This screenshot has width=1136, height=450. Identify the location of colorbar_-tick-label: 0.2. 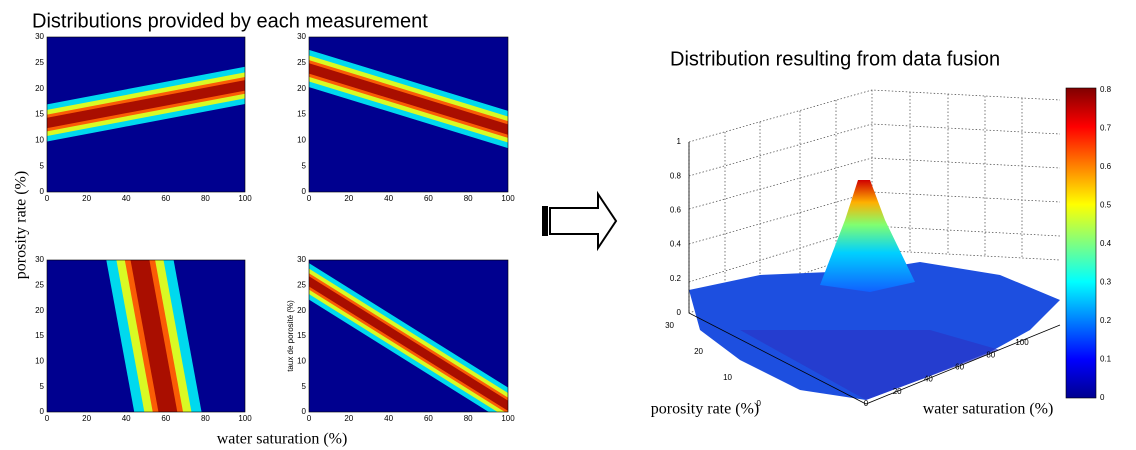
(1106, 320).